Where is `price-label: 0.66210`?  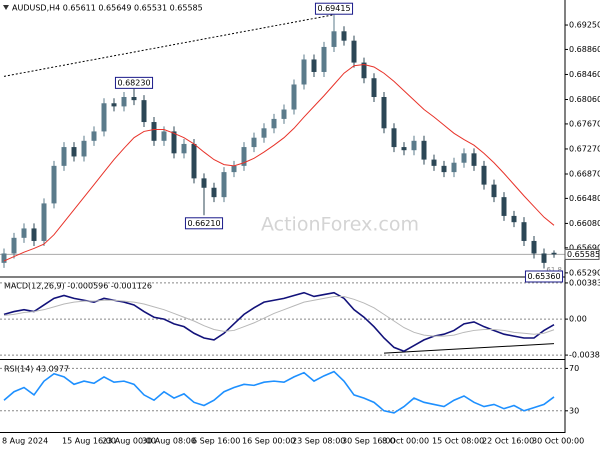 price-label: 0.66210 is located at coordinates (204, 223).